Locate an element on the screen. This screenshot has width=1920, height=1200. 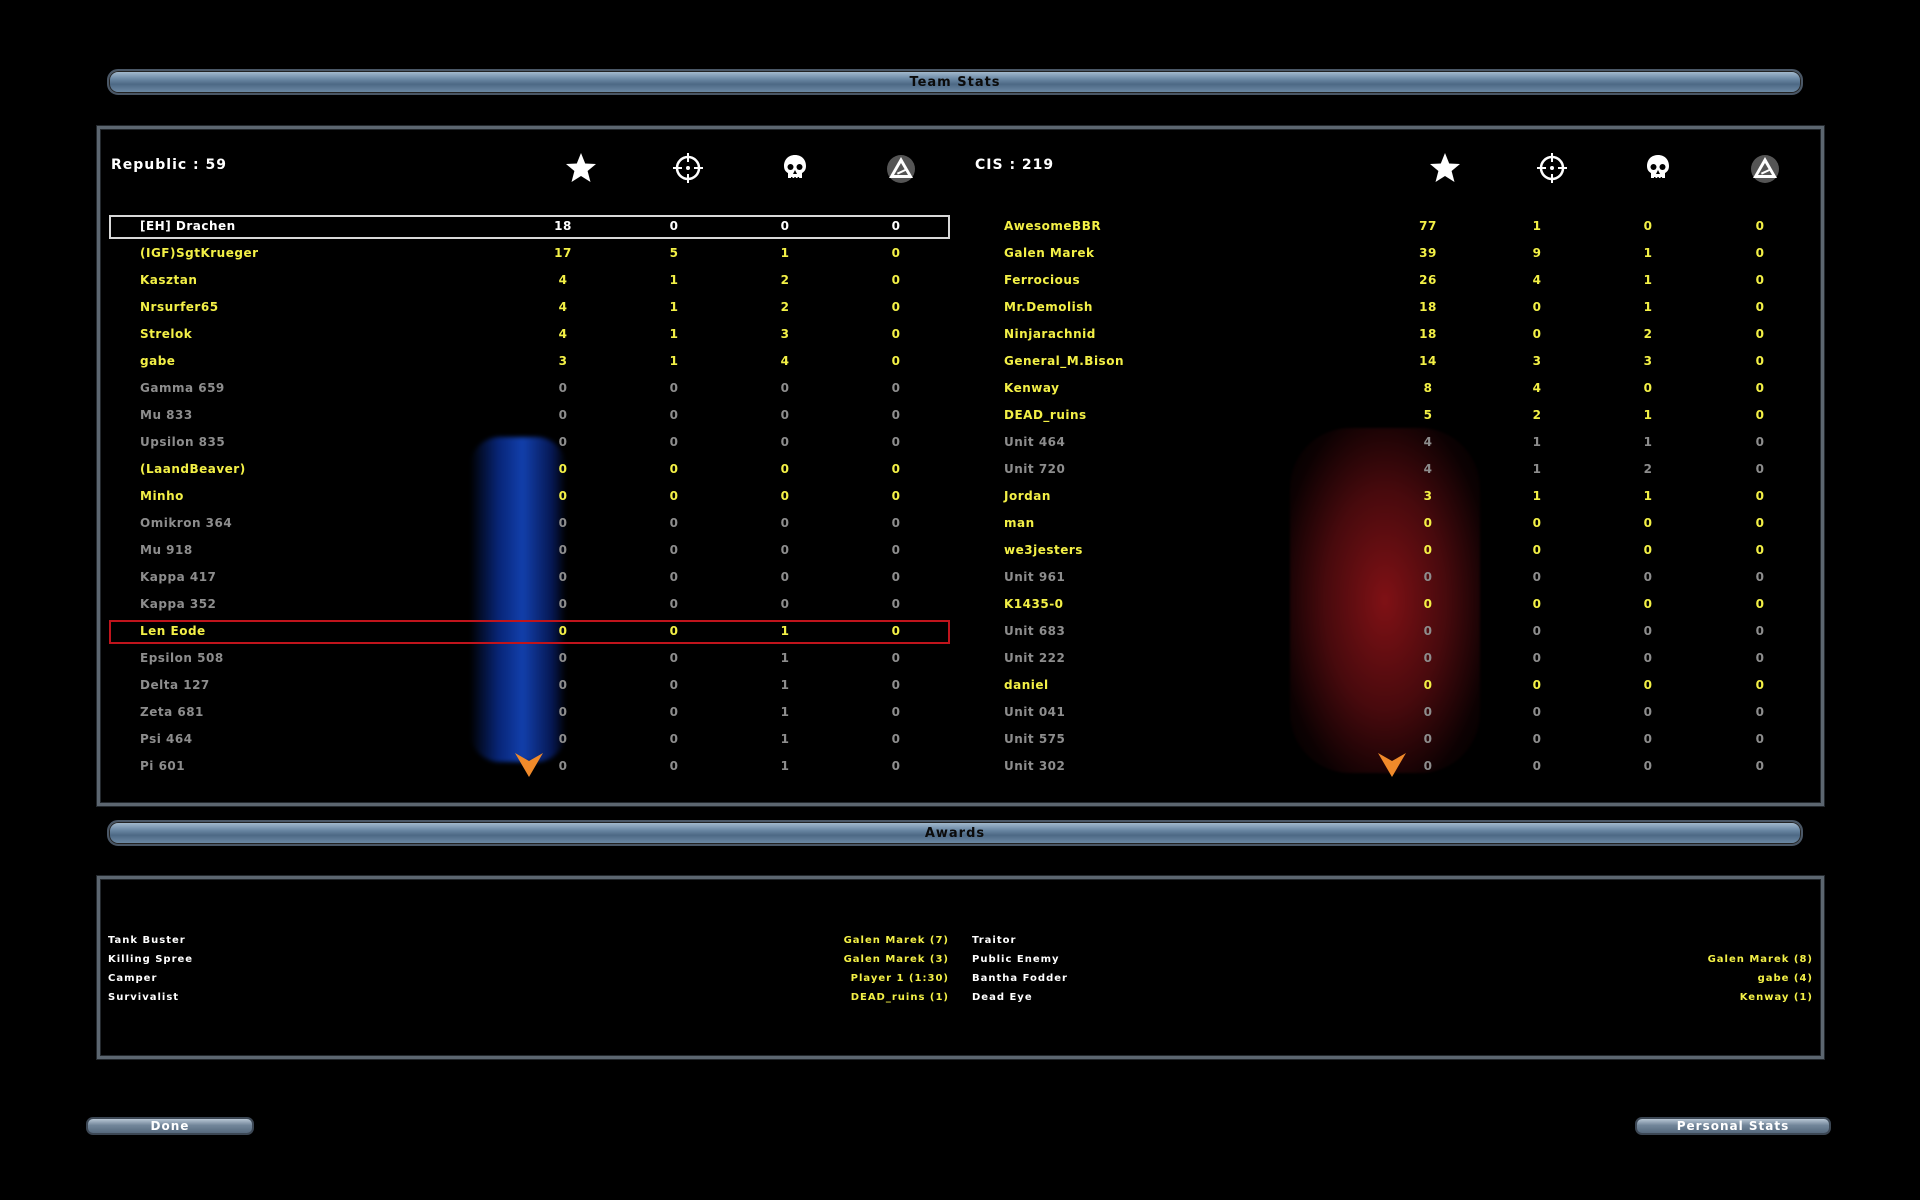
republic-player-row: (LaandBeaver) 0 0 0 0 is located at coordinates (960, 469).